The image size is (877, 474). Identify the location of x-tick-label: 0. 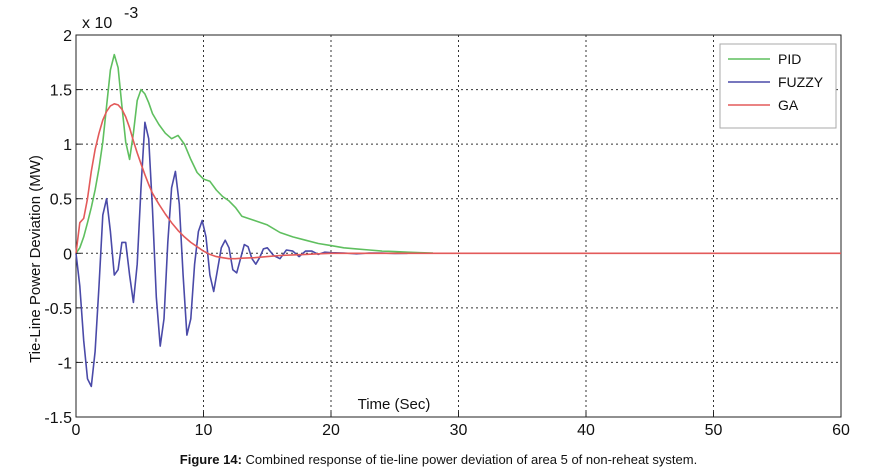
(76, 430).